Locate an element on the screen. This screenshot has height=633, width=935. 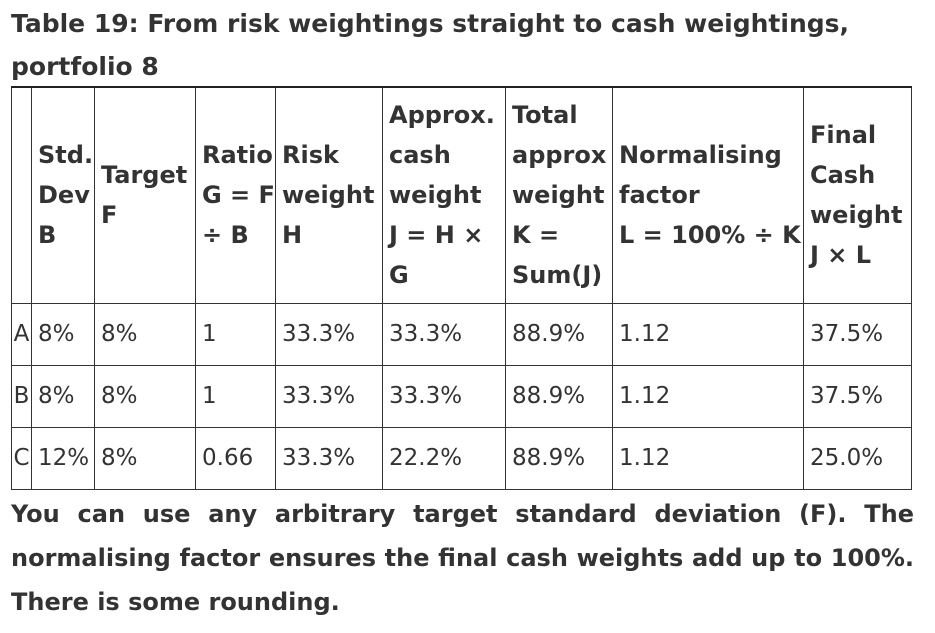
header-ratio-line: Ratio is located at coordinates (237, 155).